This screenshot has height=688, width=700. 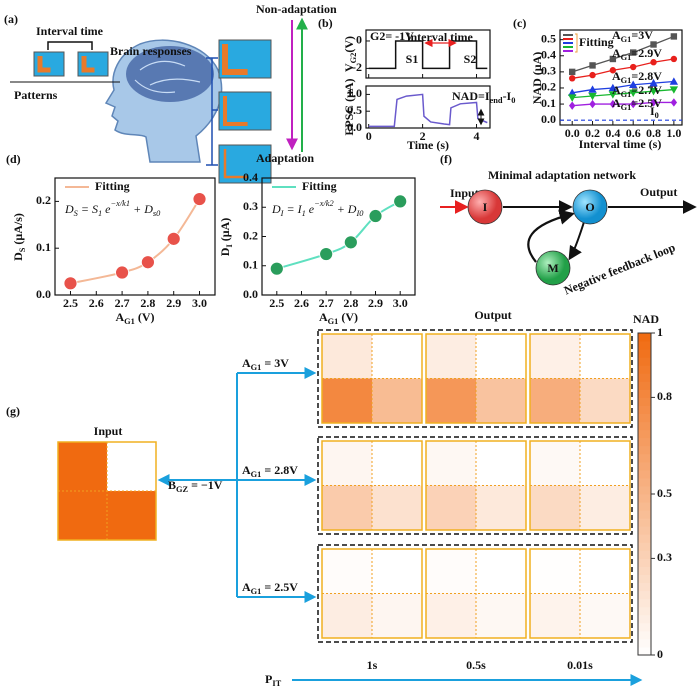 What do you see at coordinates (310, 209) in the screenshot?
I see `text-part: e` at bounding box center [310, 209].